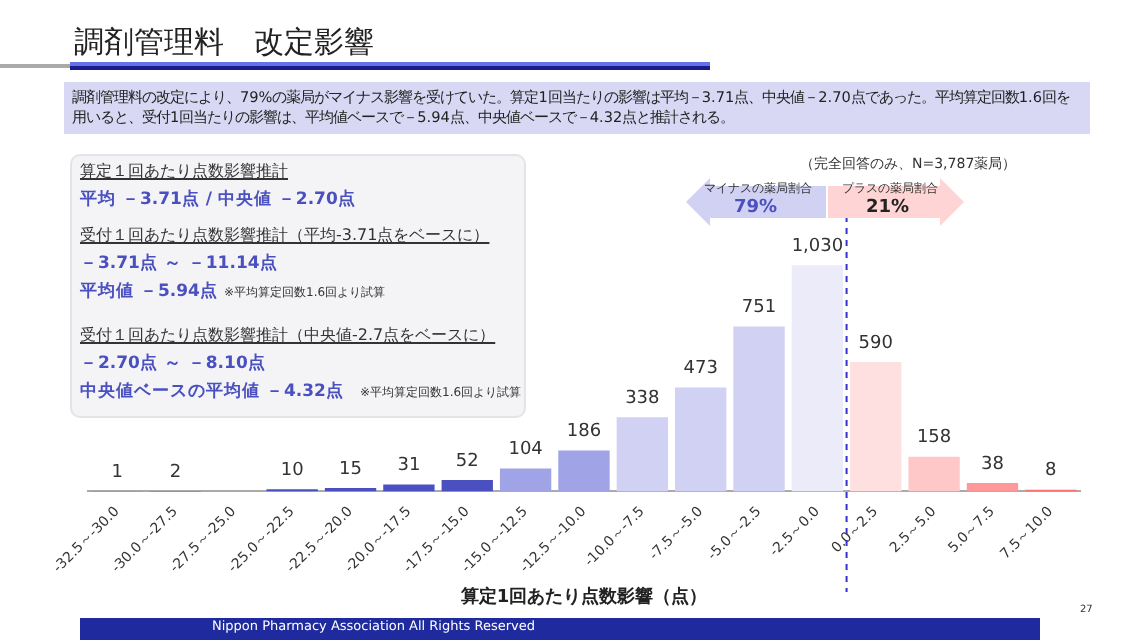 The height and width of the screenshot is (640, 1138). What do you see at coordinates (643, 398) in the screenshot?
I see `data-label: 338` at bounding box center [643, 398].